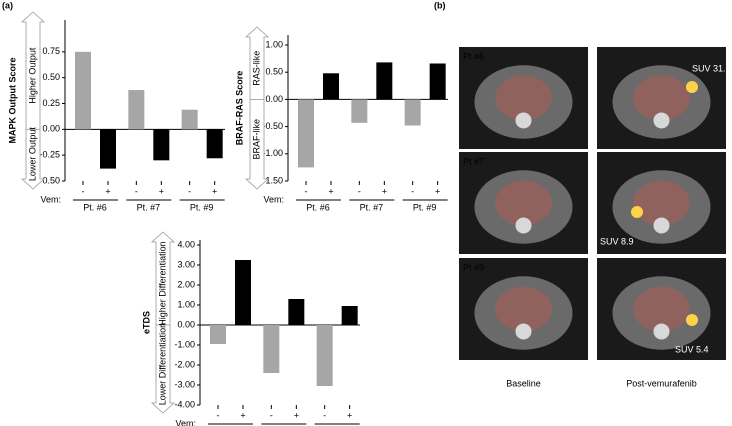  What do you see at coordinates (51, 103) in the screenshot?
I see `y-tick-label: 0.25` at bounding box center [51, 103].